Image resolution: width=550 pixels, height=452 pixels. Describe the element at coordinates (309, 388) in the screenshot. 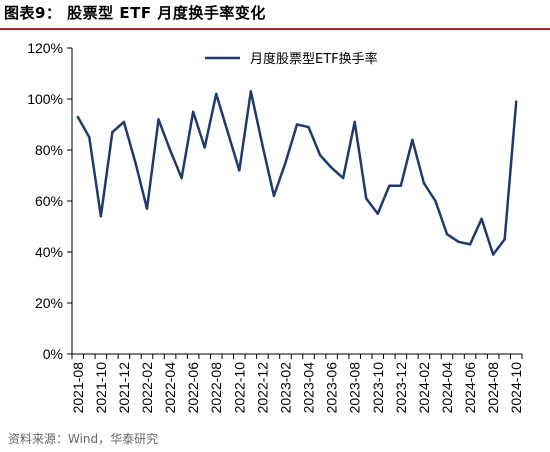

I see `x-tick-label: 2023-04` at that location.